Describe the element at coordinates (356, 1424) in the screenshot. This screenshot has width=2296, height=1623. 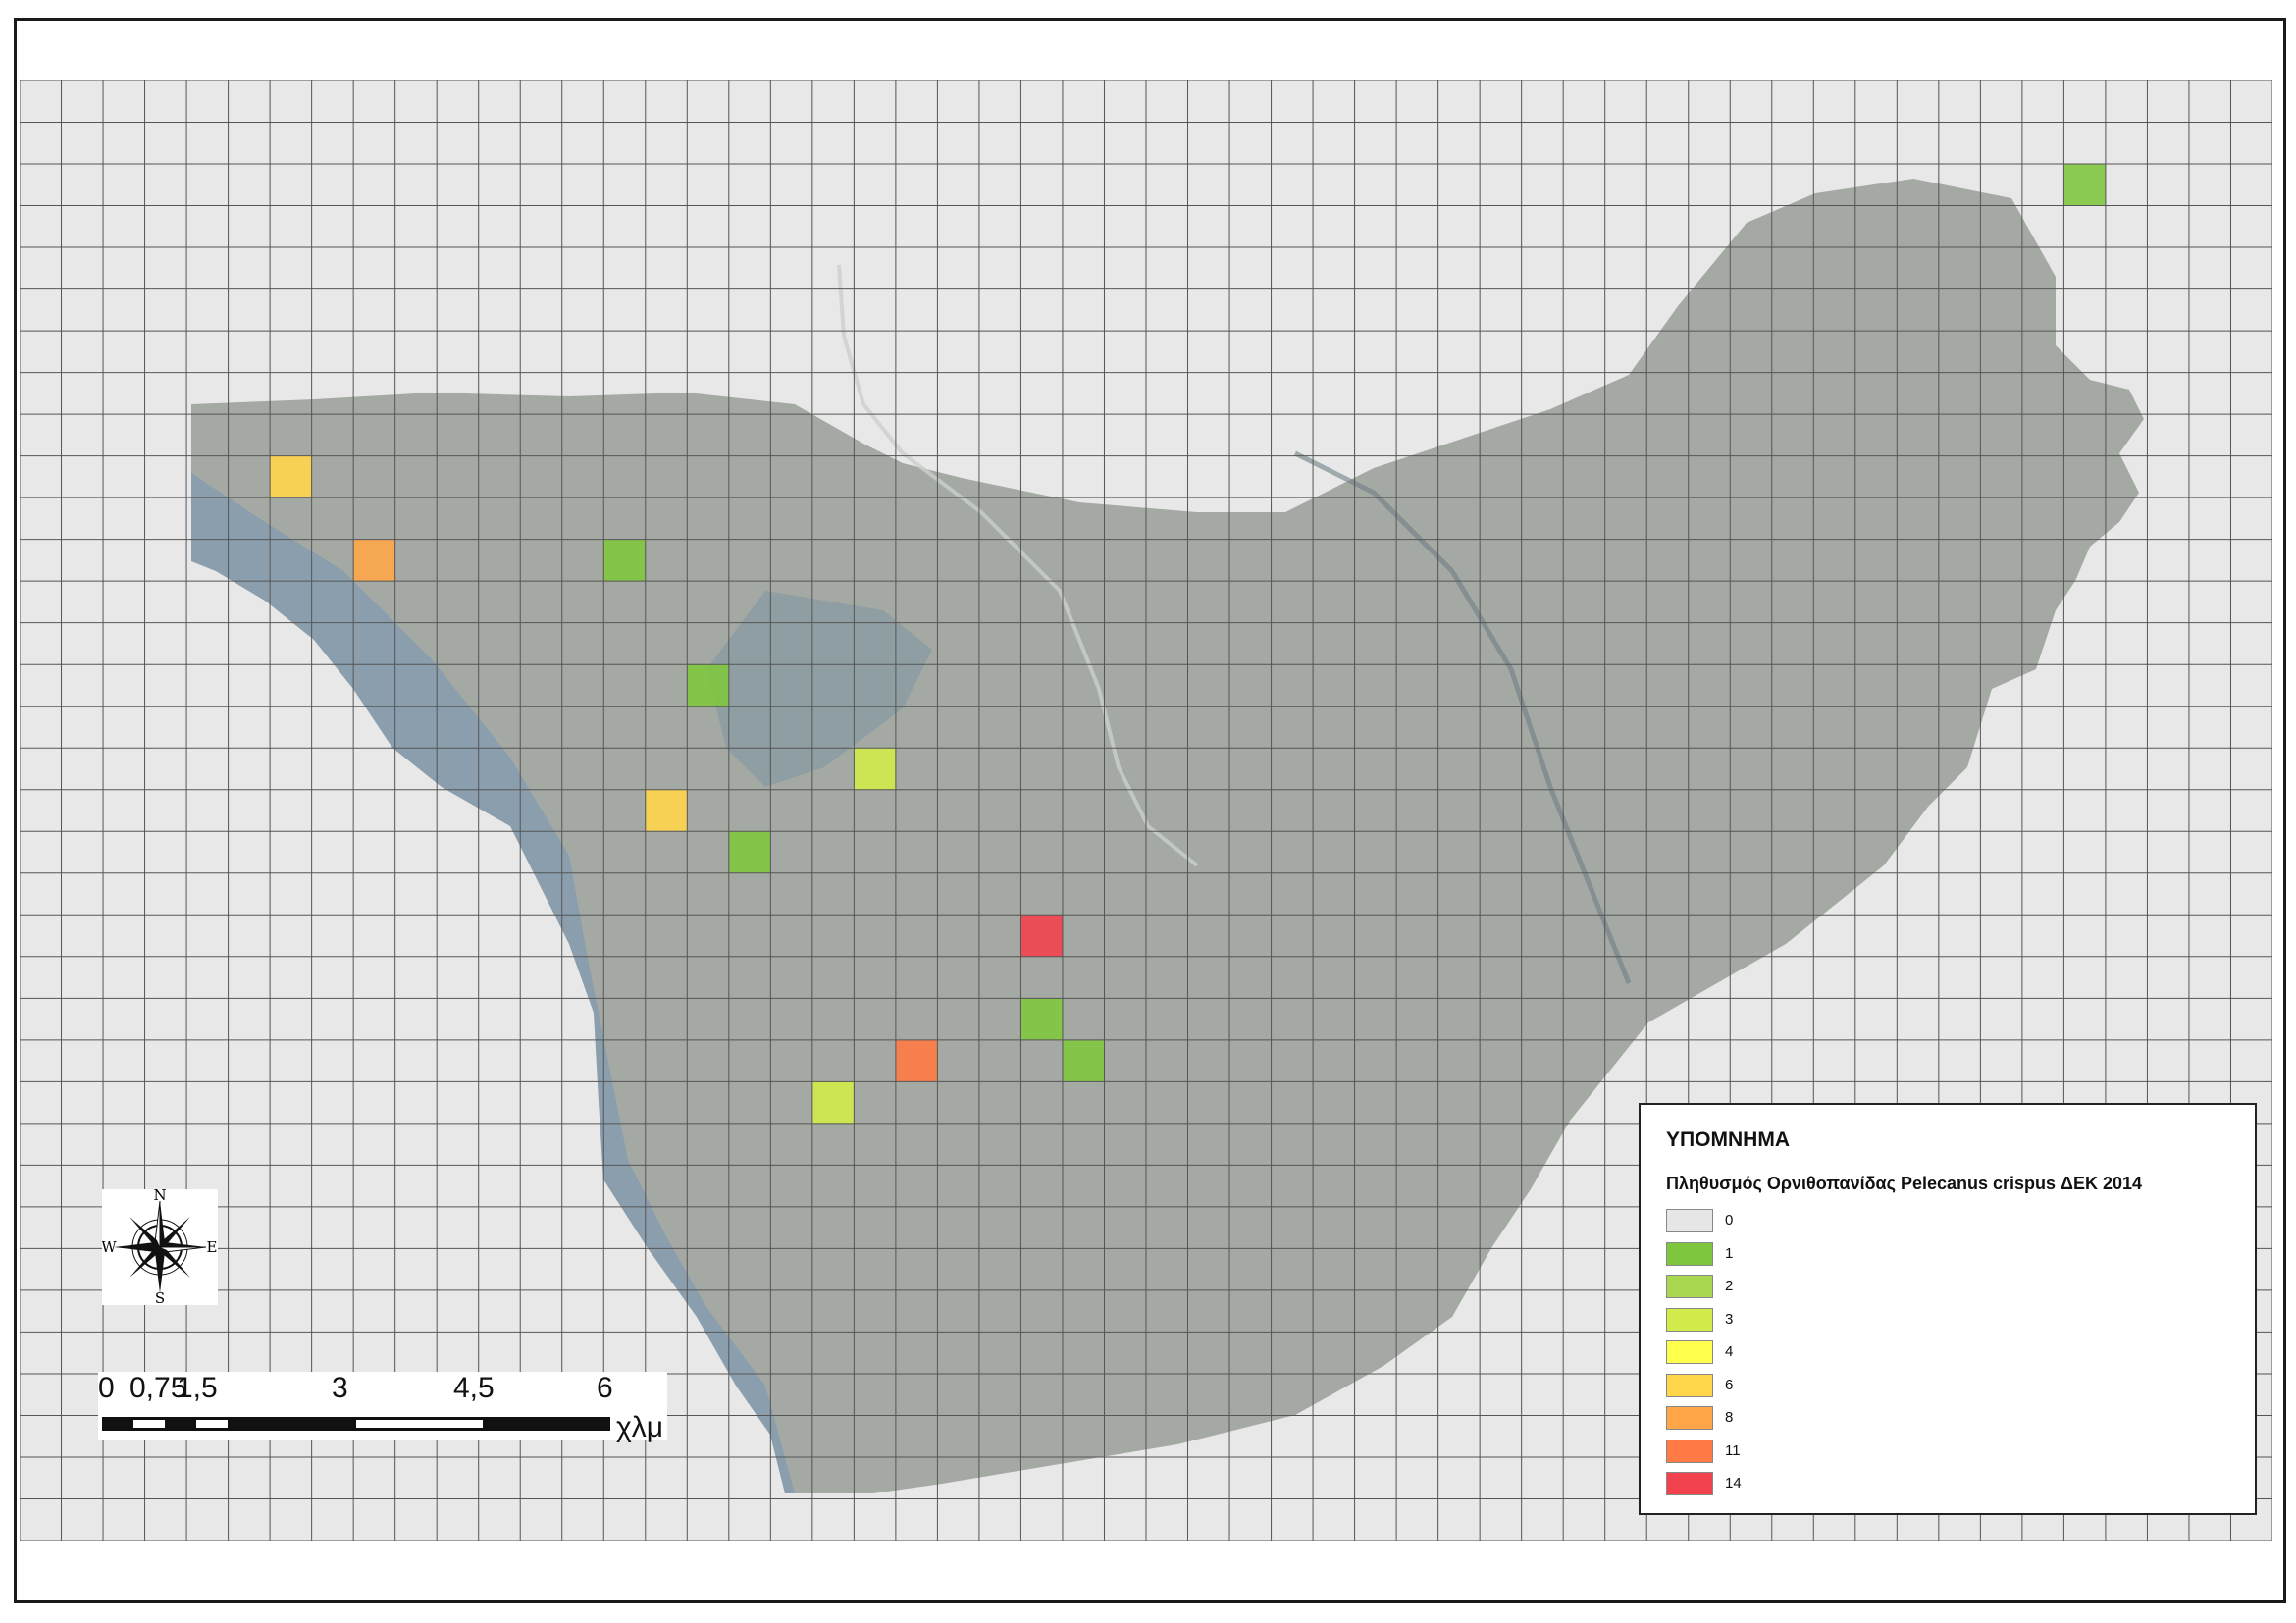
I see `scale-bar-graphic` at that location.